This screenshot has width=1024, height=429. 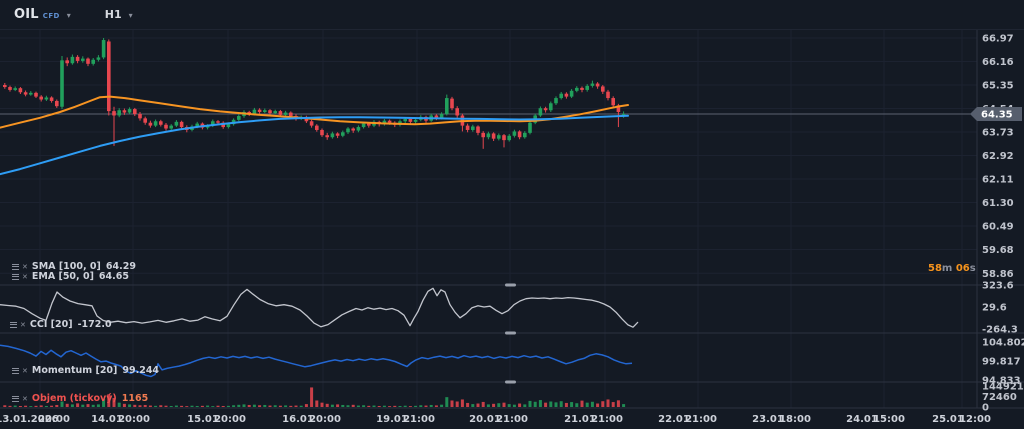 I want to click on svg-text: 25.01, so click(x=948, y=419).